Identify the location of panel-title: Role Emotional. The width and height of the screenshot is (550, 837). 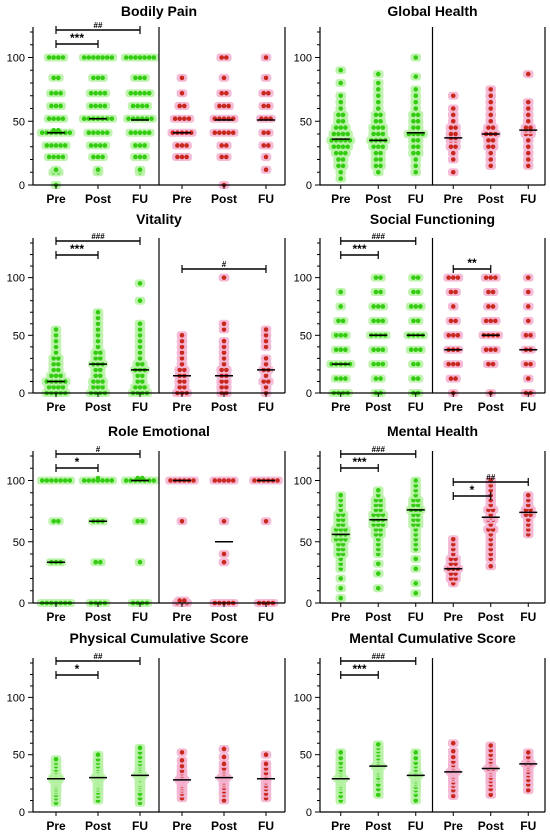
(159, 431).